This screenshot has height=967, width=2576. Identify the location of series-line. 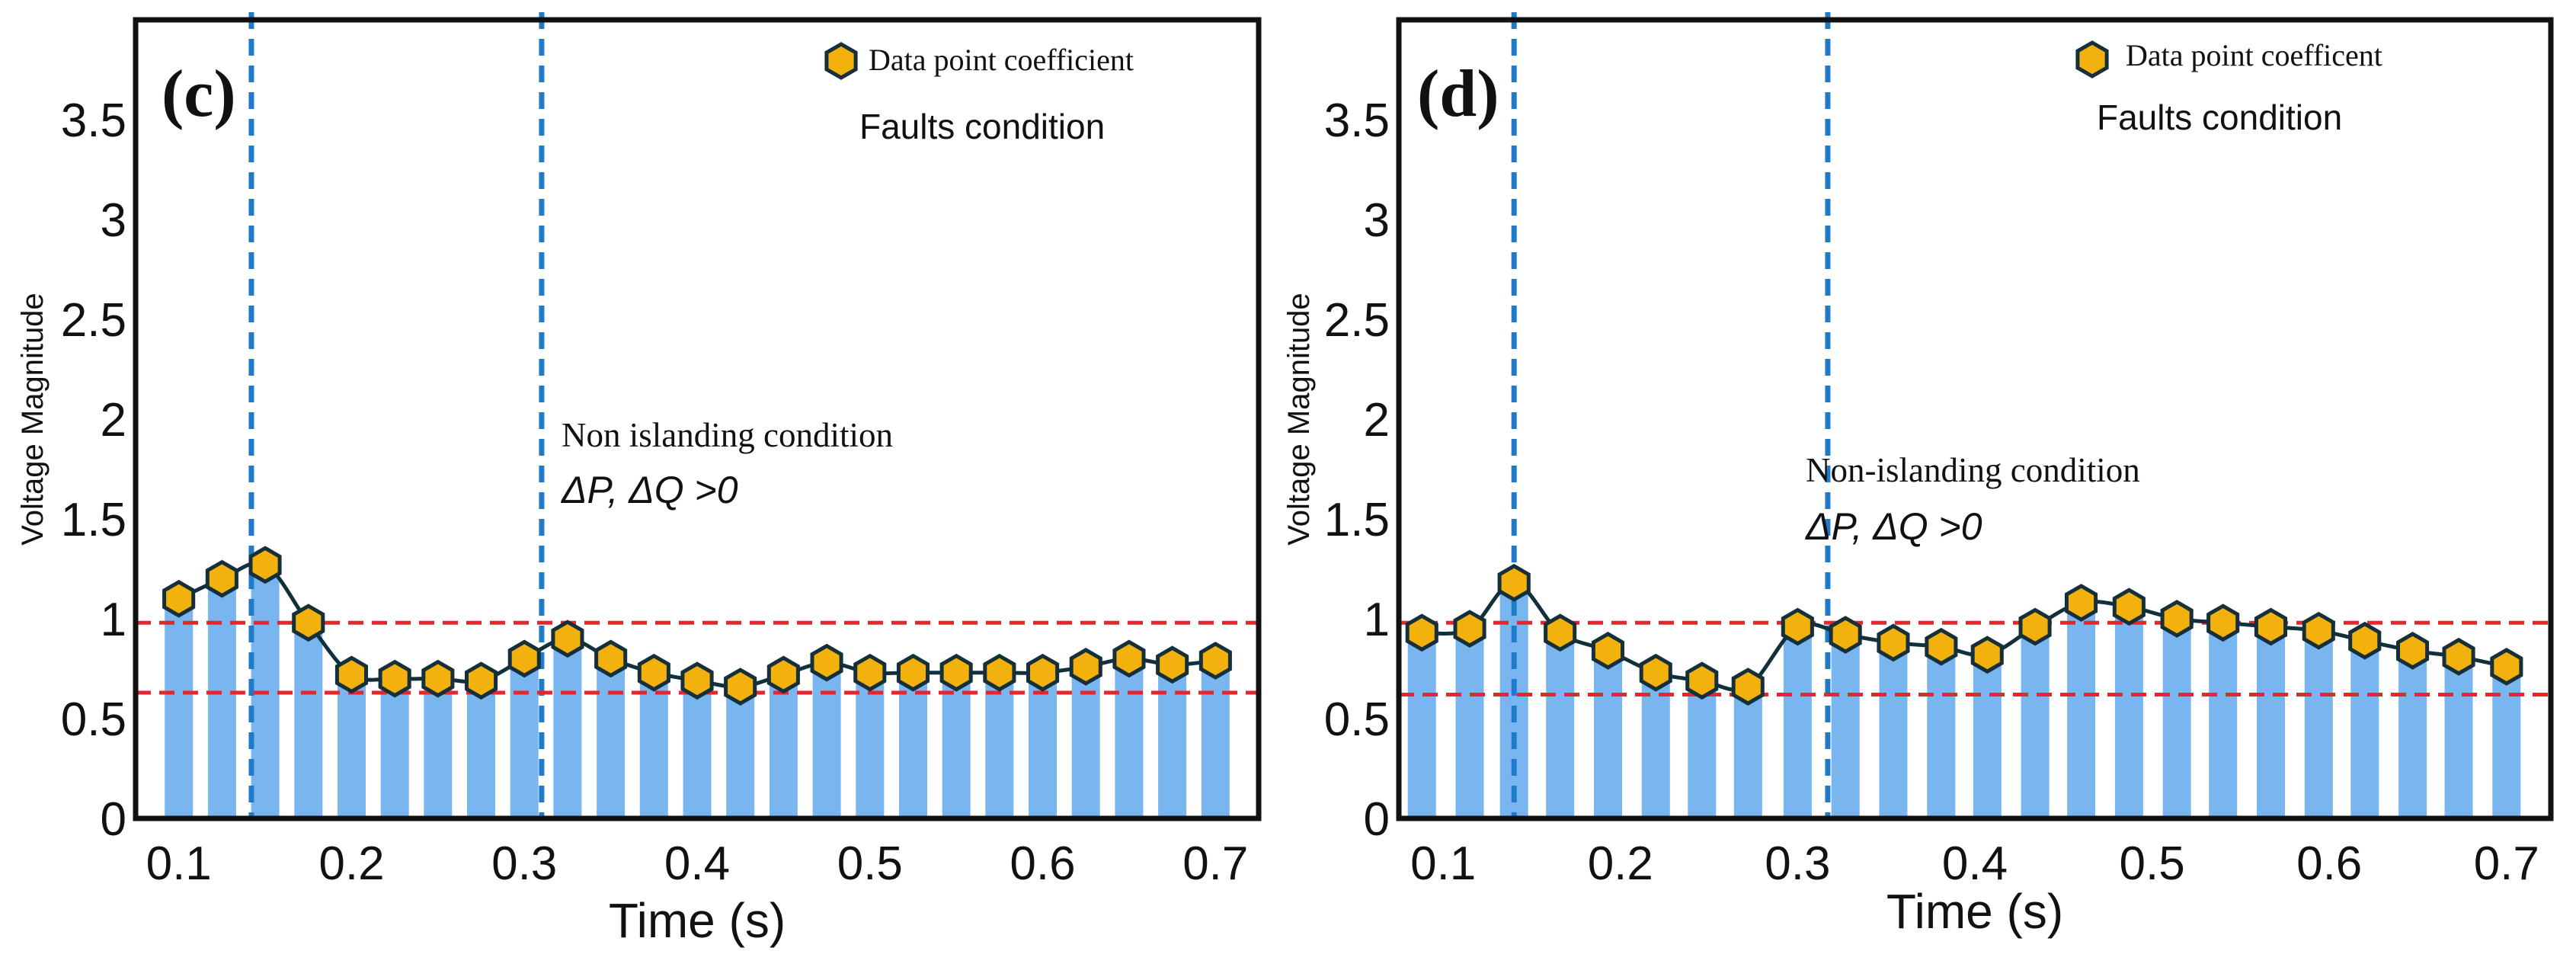
(1964, 636).